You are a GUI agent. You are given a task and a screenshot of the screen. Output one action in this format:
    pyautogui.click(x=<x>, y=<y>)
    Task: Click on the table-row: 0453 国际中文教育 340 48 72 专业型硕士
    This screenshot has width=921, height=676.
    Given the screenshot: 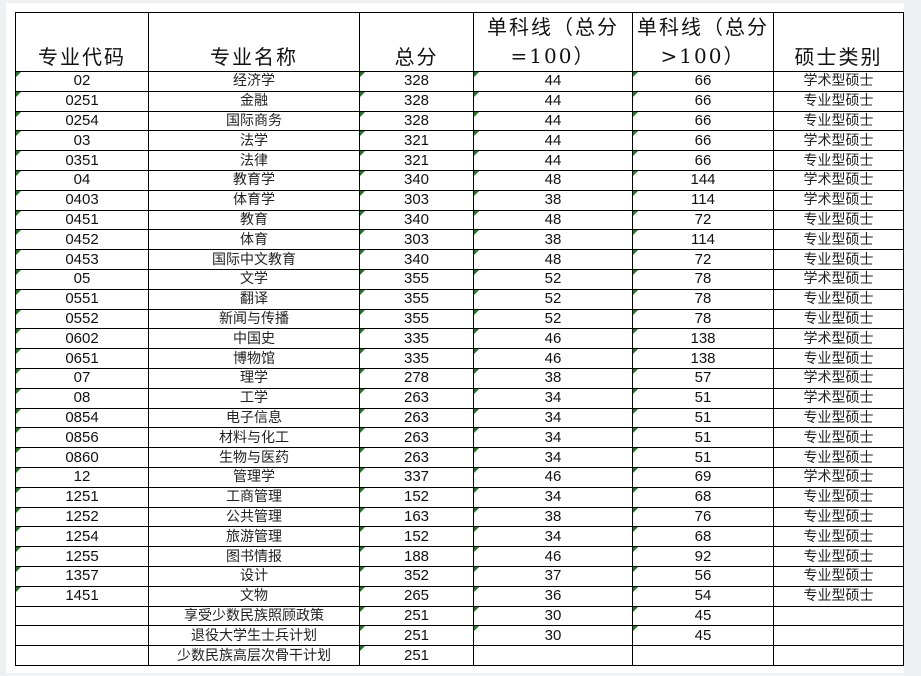 What is the action you would take?
    pyautogui.click(x=459, y=259)
    